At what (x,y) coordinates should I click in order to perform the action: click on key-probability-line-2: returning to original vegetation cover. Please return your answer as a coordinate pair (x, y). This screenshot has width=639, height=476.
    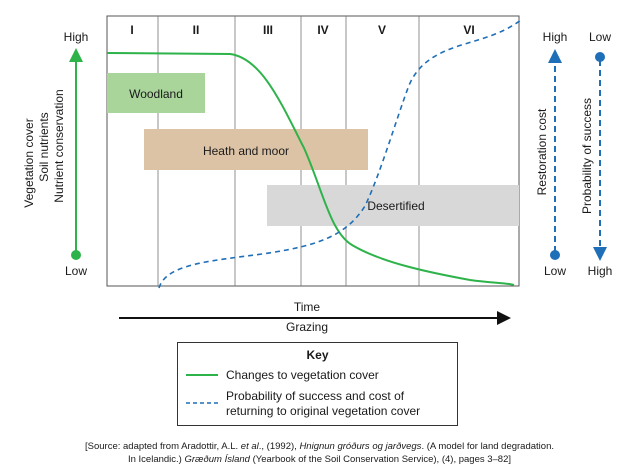
    Looking at the image, I should click on (323, 411).